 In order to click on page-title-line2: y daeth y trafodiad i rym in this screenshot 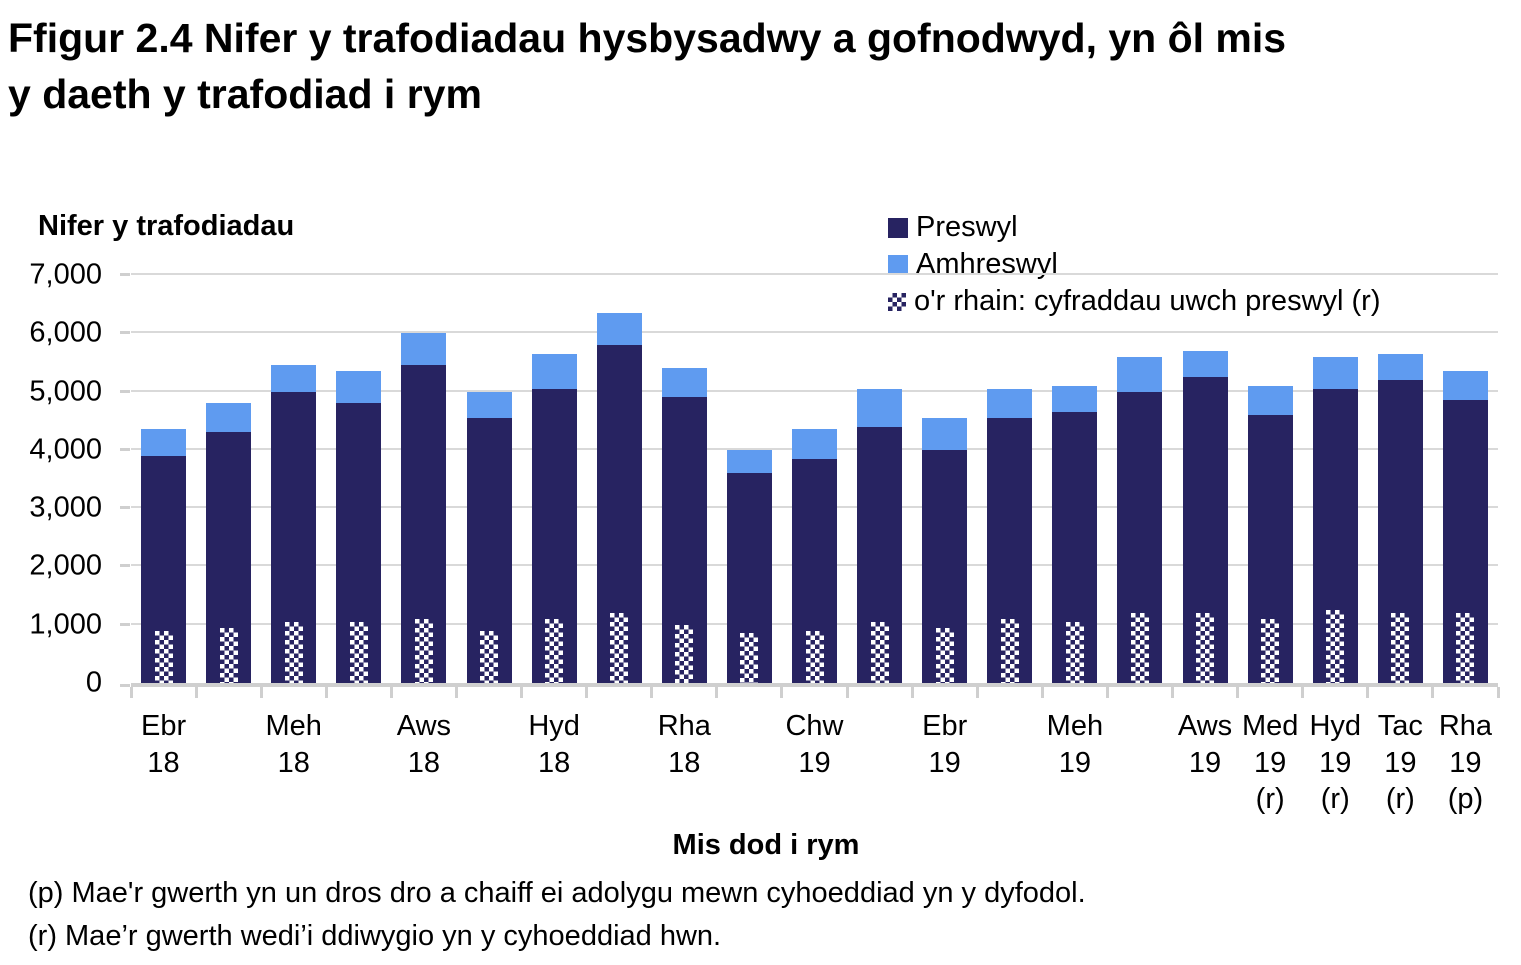, I will do `click(245, 94)`.